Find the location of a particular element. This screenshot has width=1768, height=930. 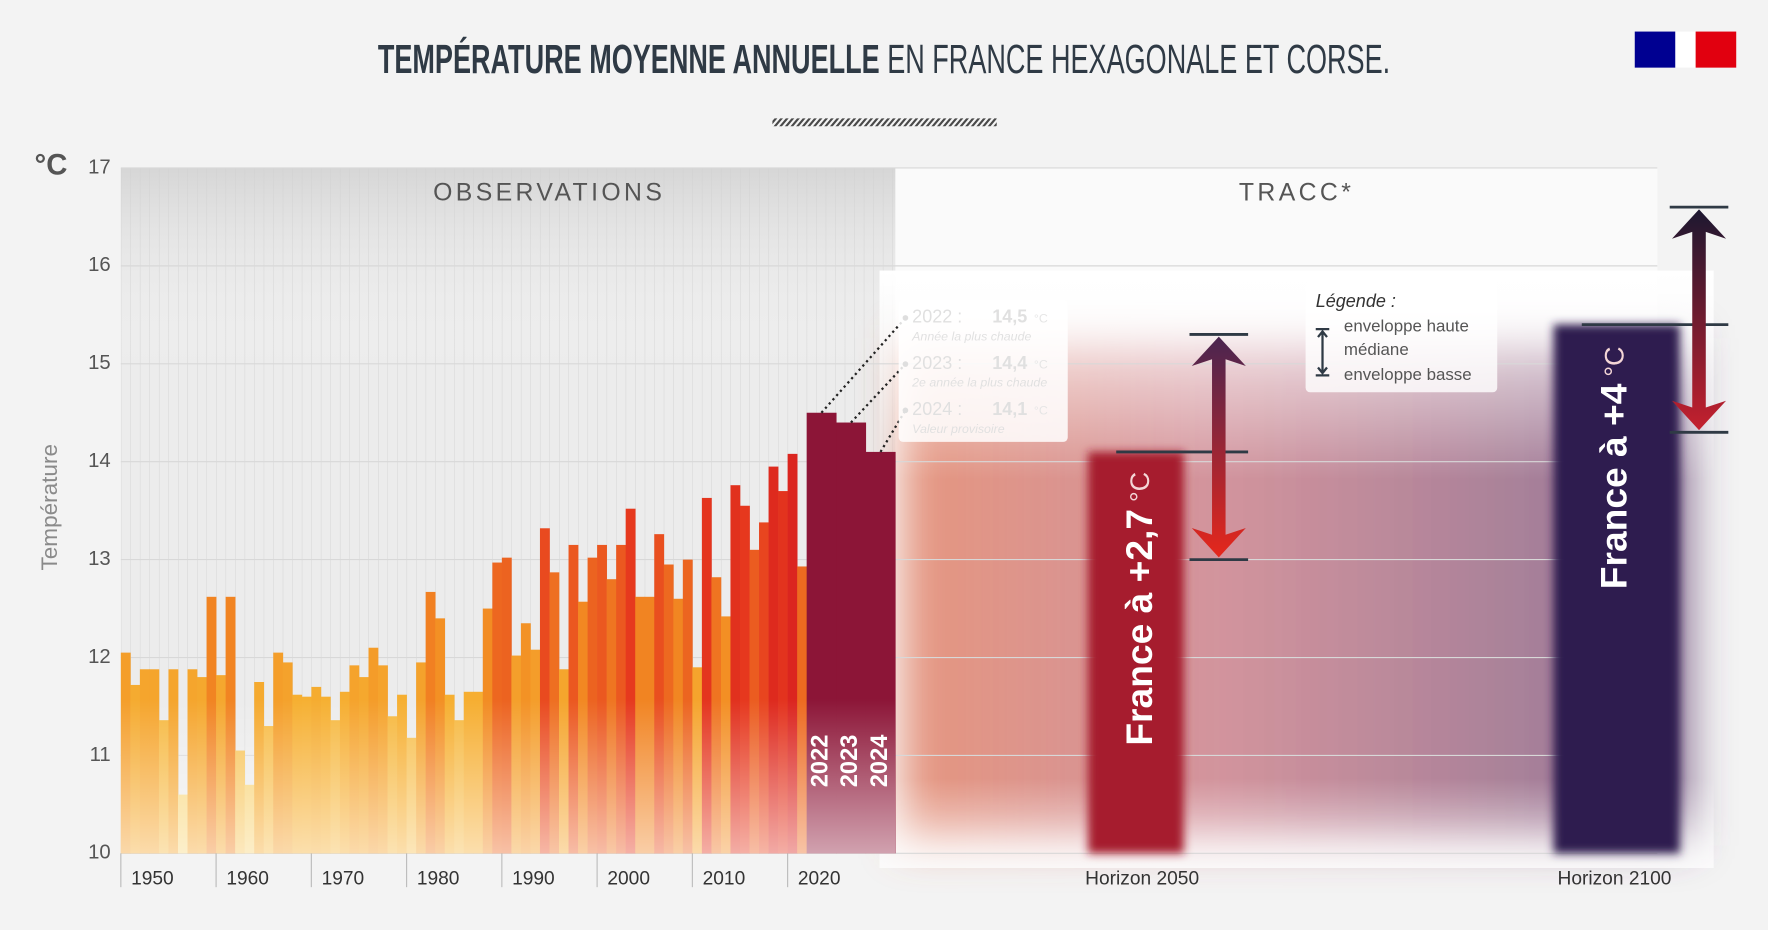

unit-label: °C is located at coordinates (51, 165).